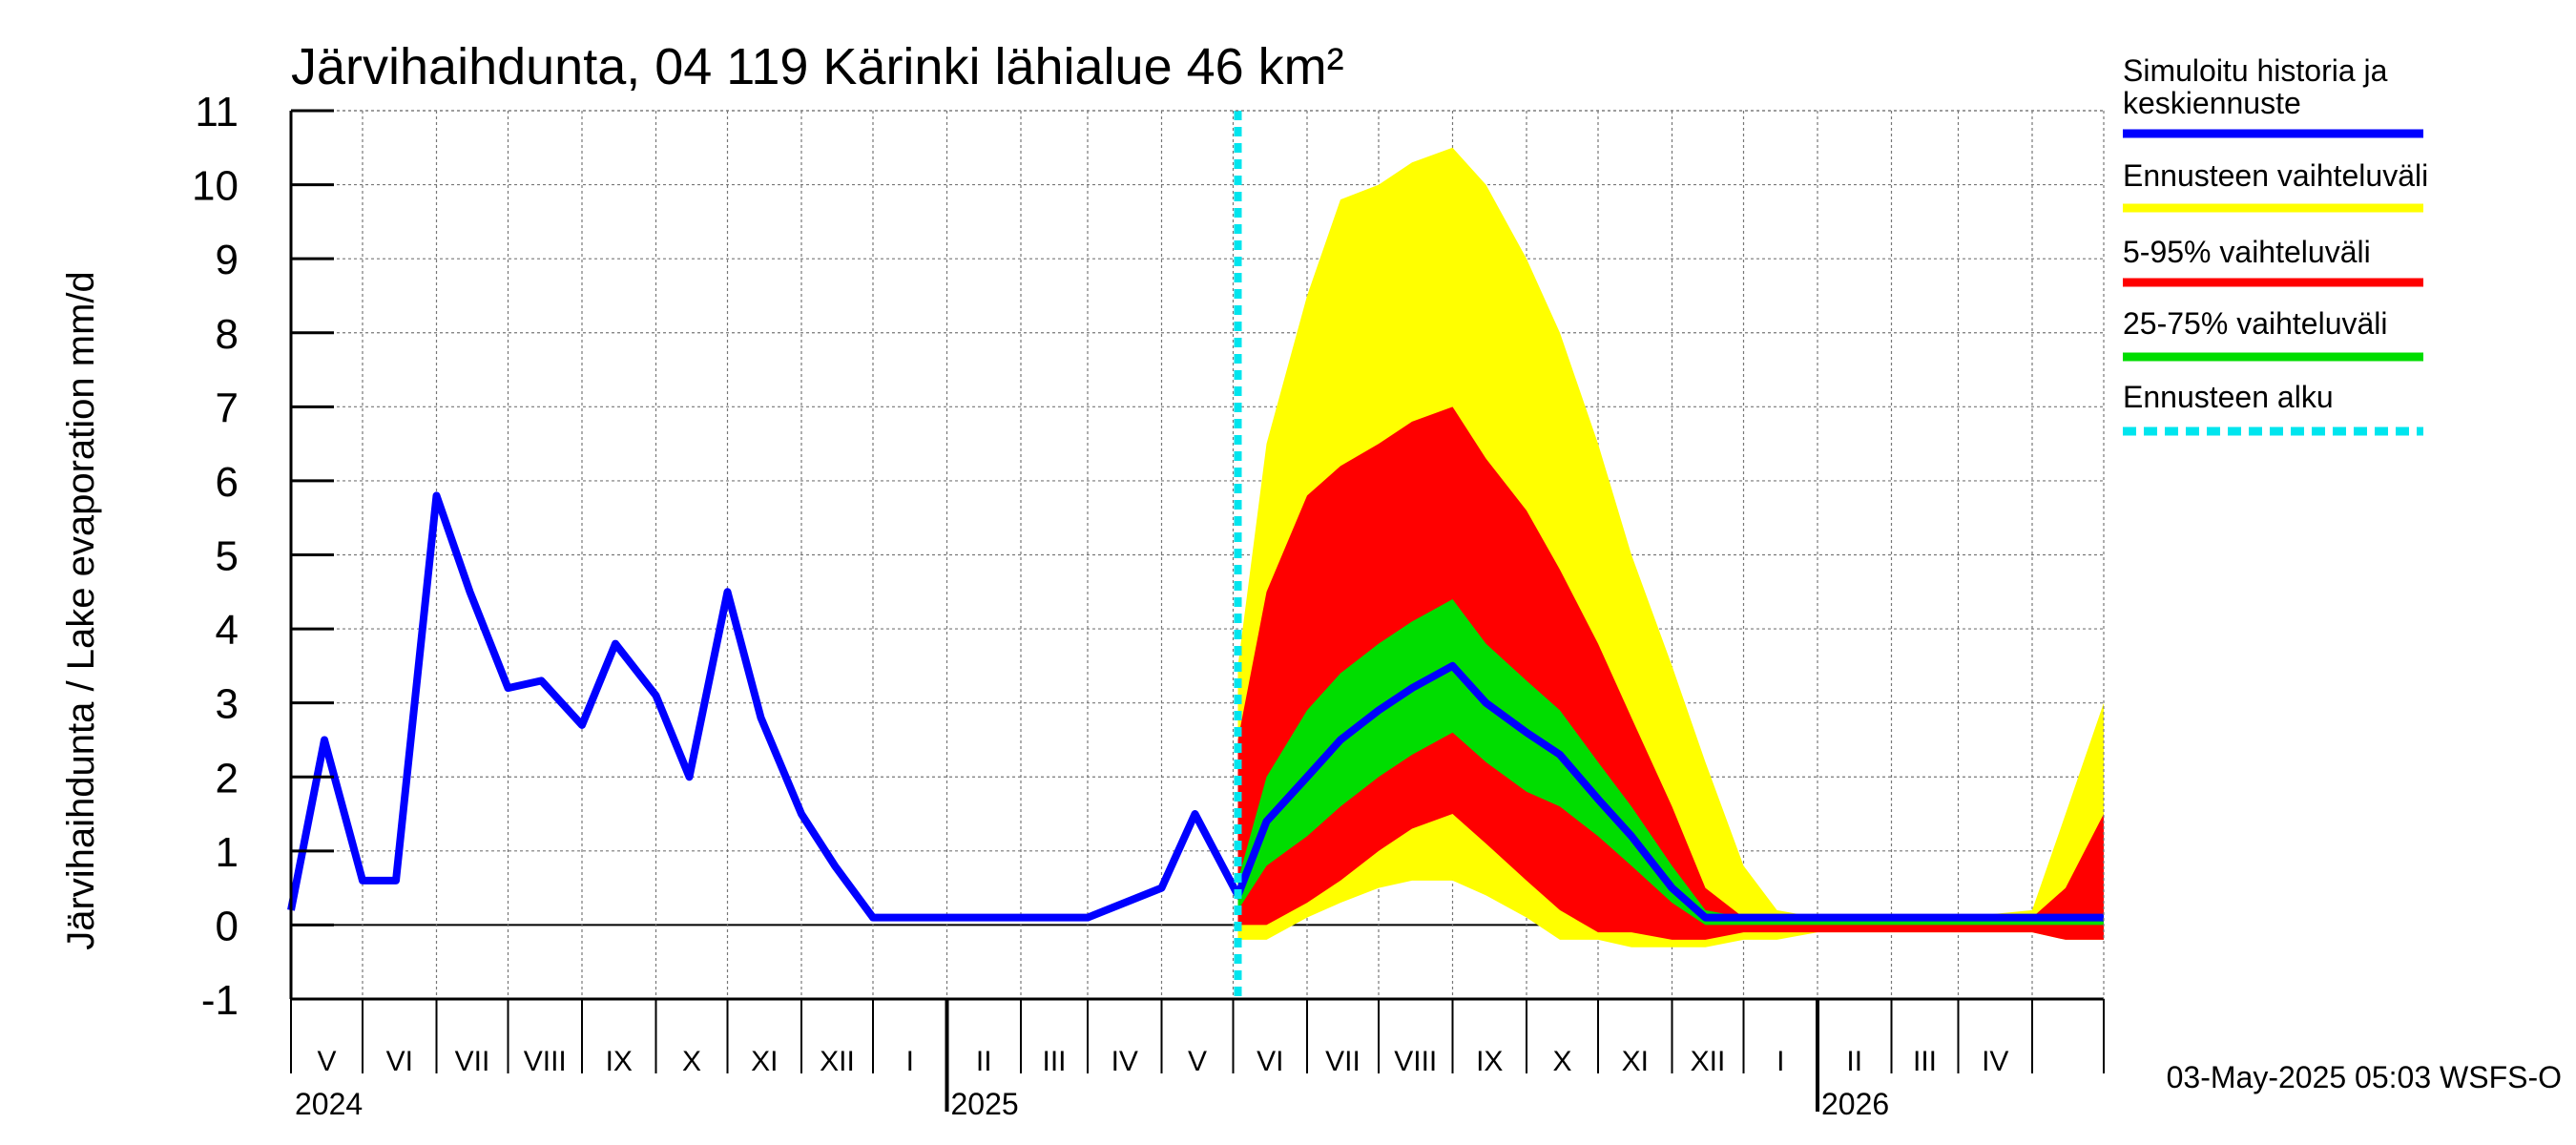  Describe the element at coordinates (227, 926) in the screenshot. I see `y-tick-label: 0` at that location.